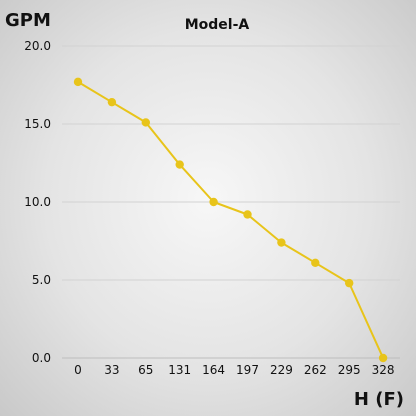 Image resolution: width=416 pixels, height=416 pixels. What do you see at coordinates (349, 370) in the screenshot?
I see `x-tick-label: 295` at bounding box center [349, 370].